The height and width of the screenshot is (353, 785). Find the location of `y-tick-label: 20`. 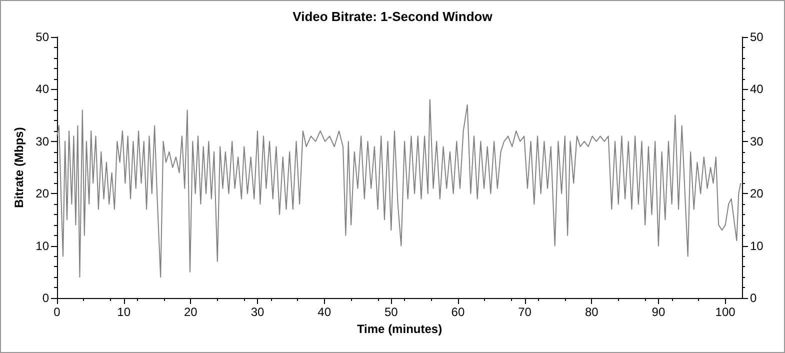

y-tick-label: 20 is located at coordinates (43, 193).